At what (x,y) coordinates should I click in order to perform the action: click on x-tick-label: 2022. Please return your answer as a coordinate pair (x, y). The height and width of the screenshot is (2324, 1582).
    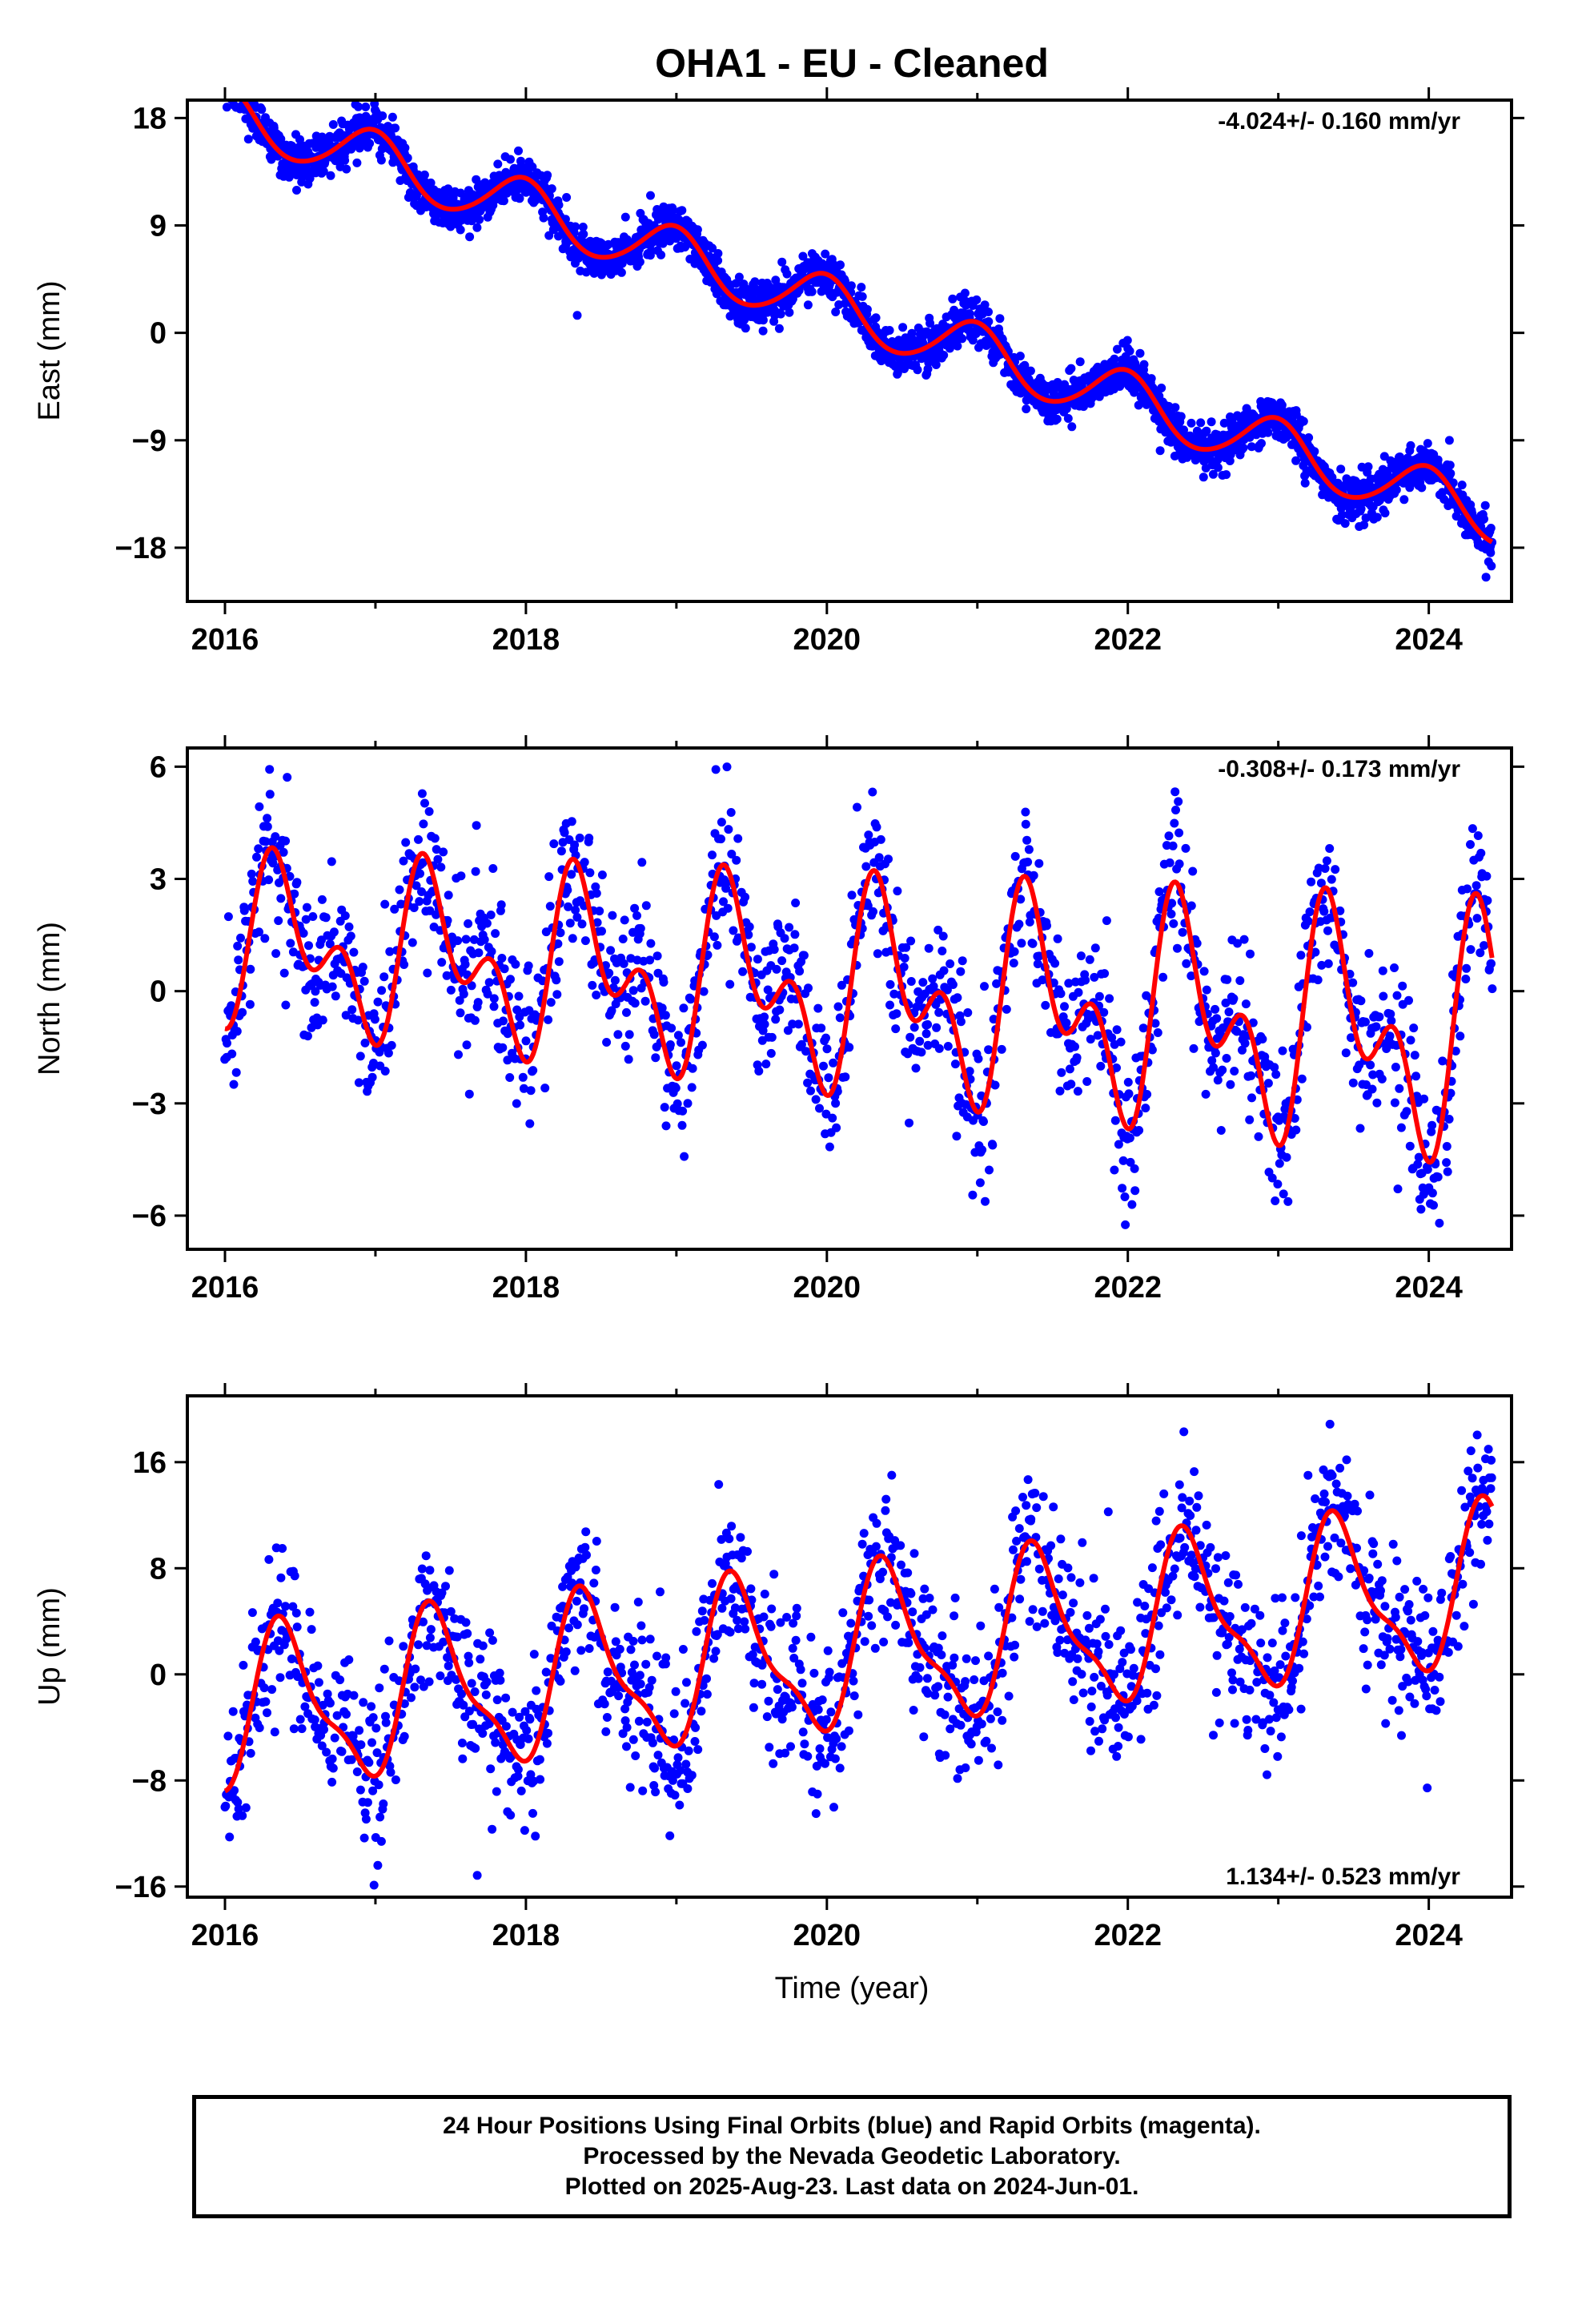
    Looking at the image, I should click on (1128, 640).